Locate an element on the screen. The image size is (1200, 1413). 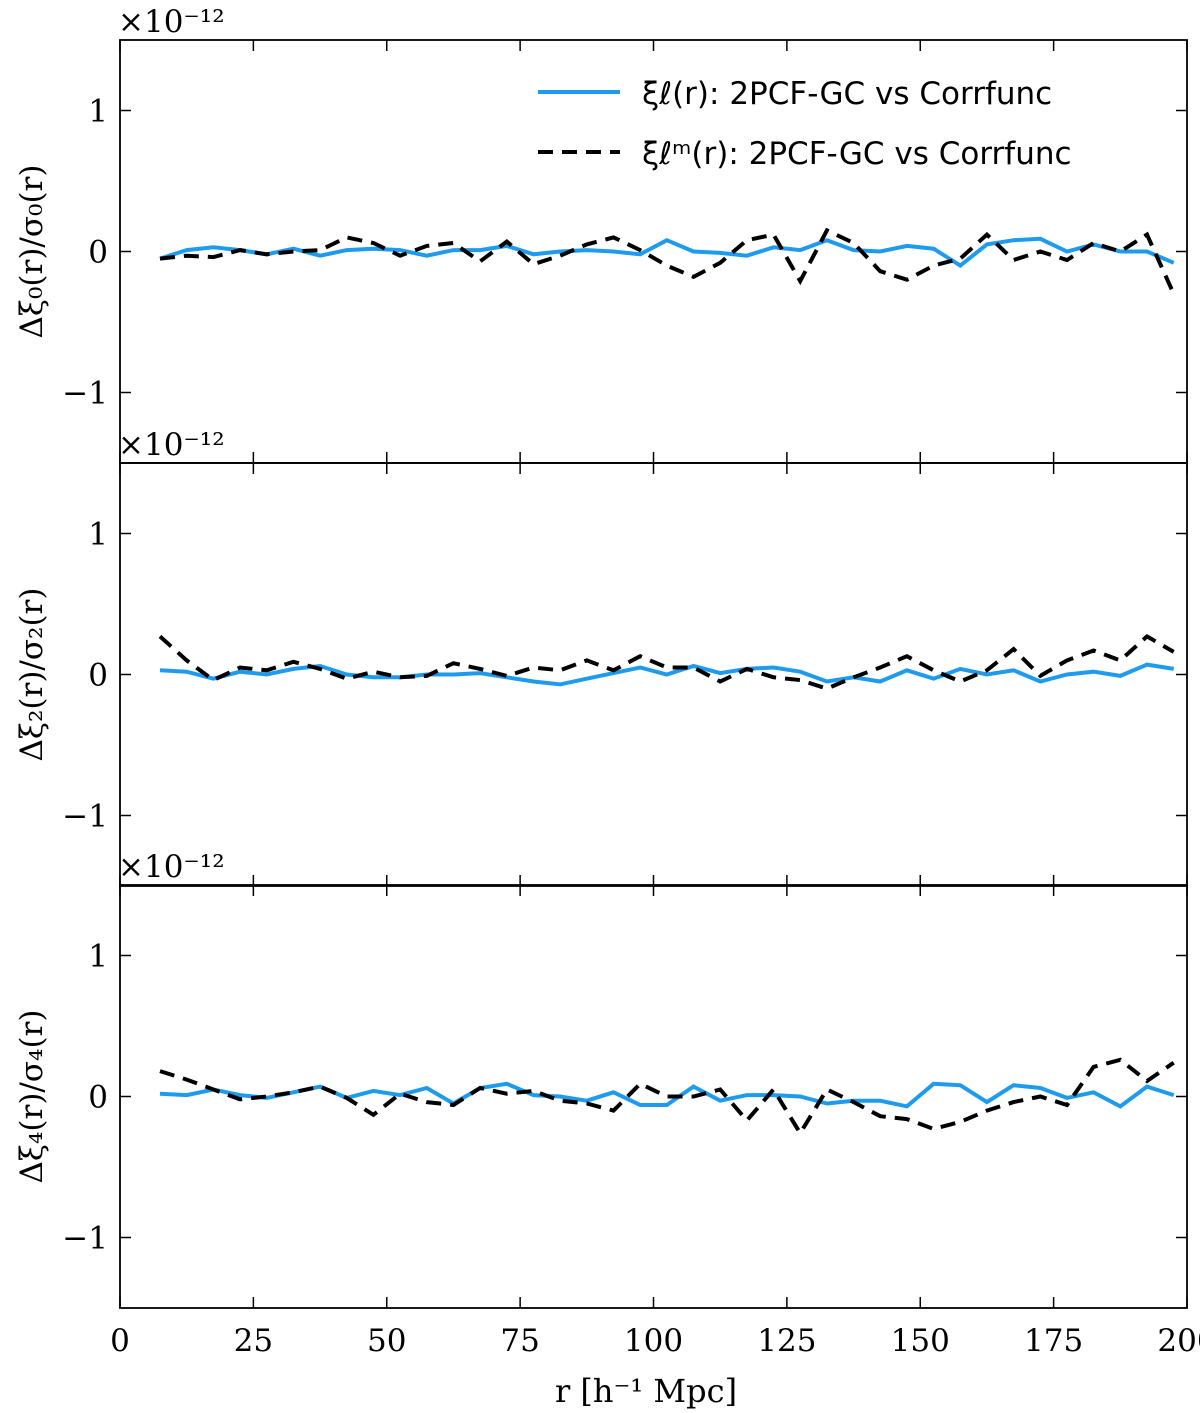
x-tick-label: 50 is located at coordinates (386, 1341).